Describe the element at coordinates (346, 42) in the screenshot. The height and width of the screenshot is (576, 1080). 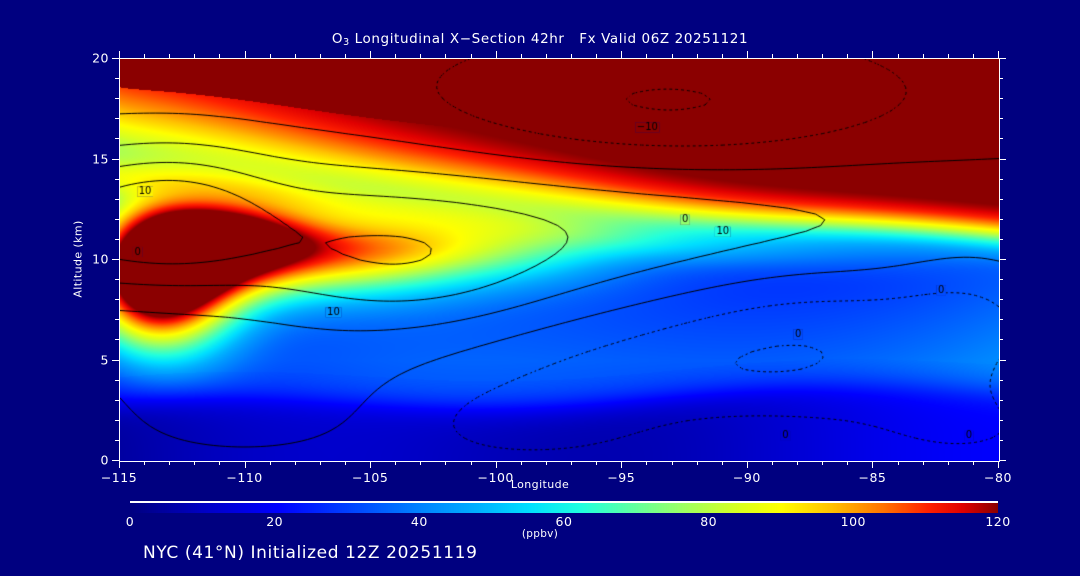
I see `title-subscript: 3` at that location.